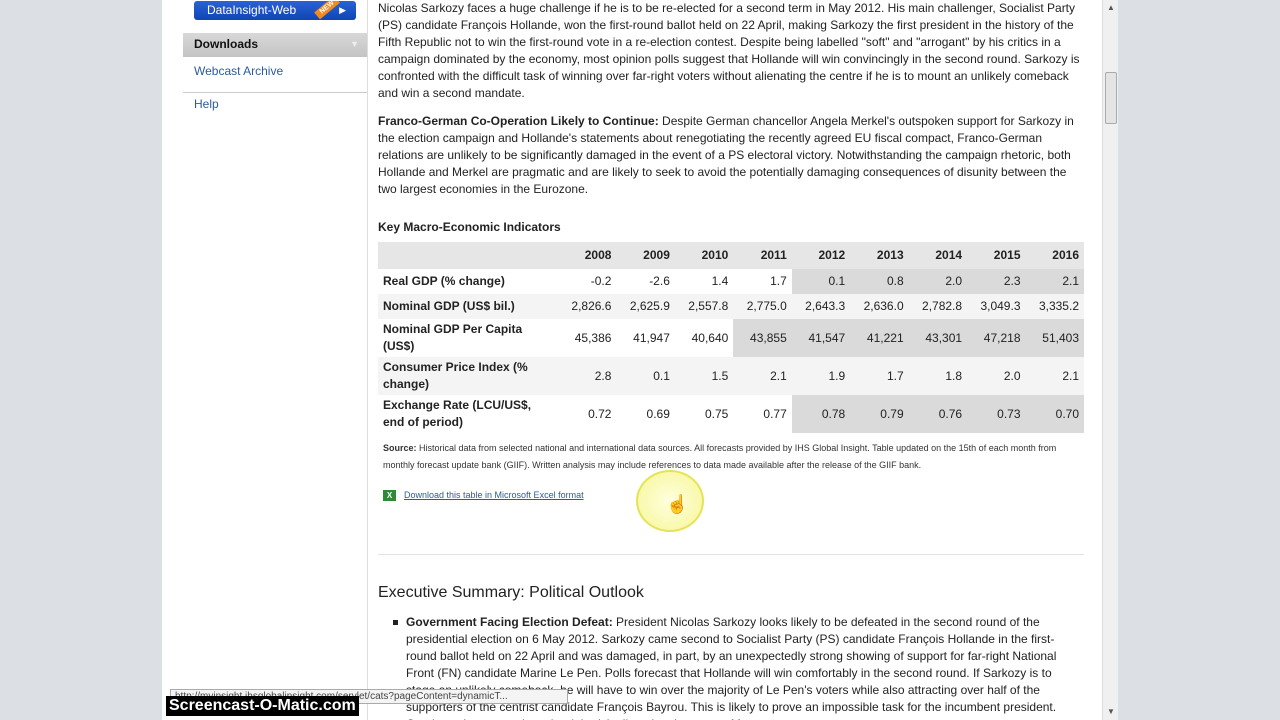  I want to click on sidebar-divider, so click(275, 92).